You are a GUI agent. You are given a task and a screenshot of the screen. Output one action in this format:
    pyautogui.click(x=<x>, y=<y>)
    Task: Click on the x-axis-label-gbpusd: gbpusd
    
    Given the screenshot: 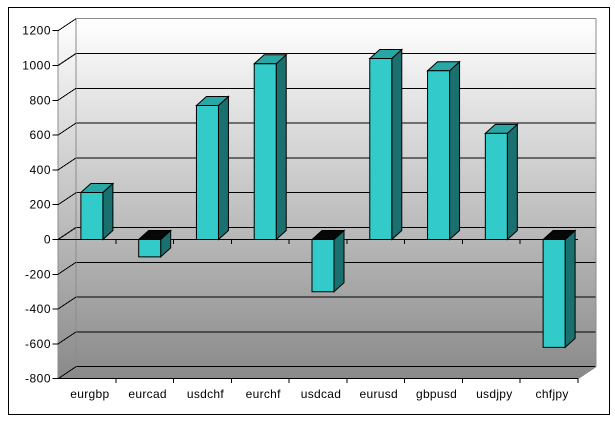 What is the action you would take?
    pyautogui.click(x=436, y=394)
    